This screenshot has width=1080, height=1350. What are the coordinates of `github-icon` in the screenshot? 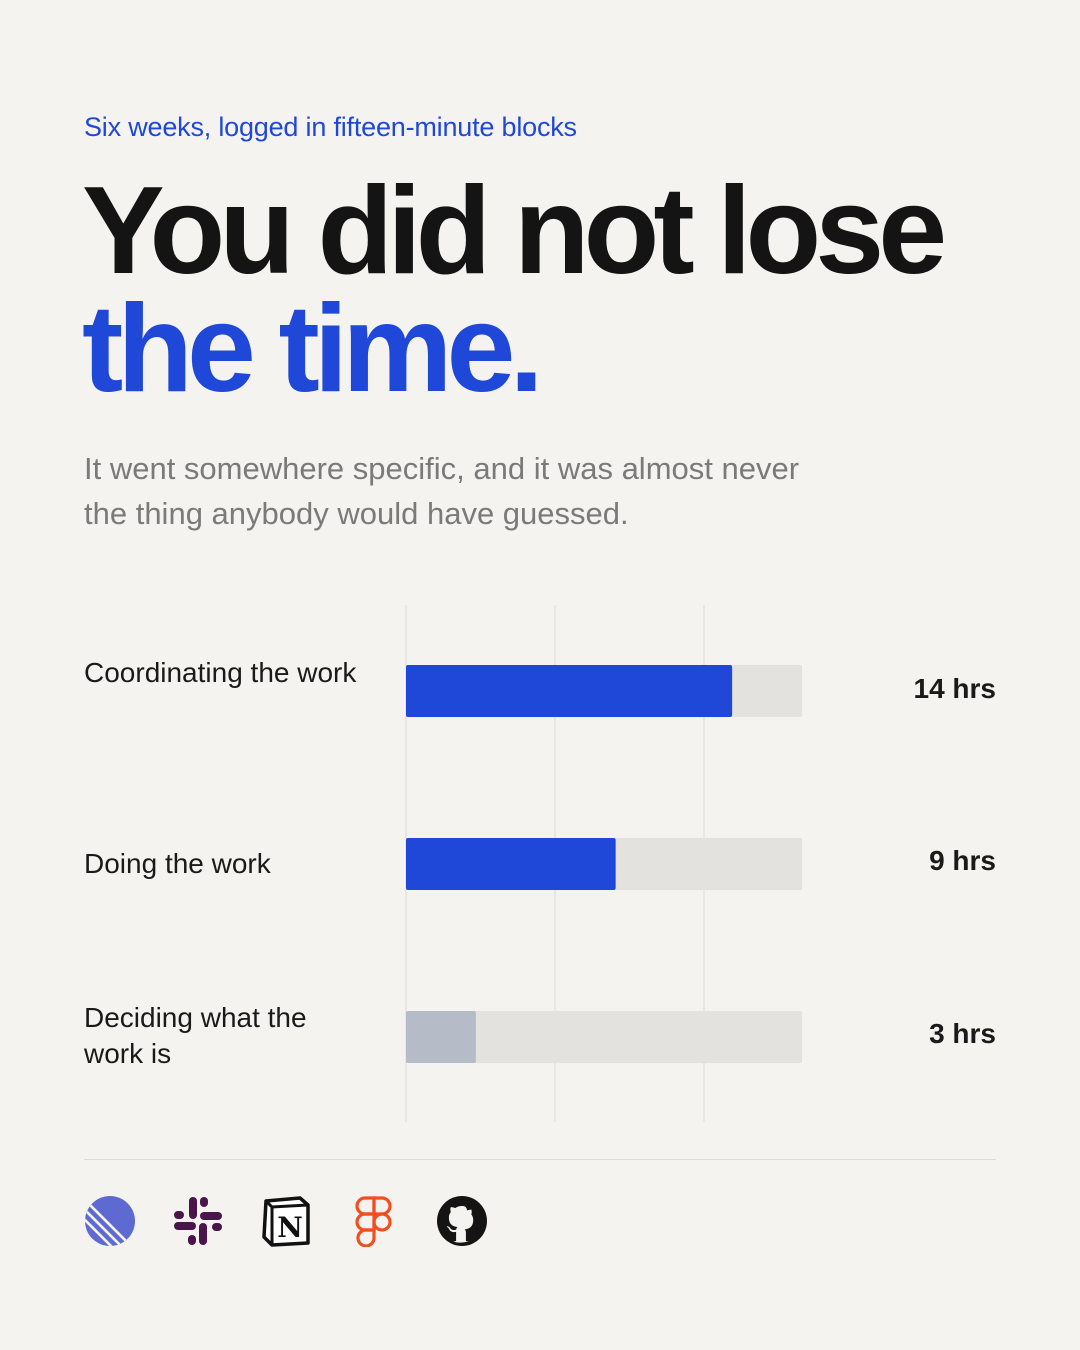 It's located at (462, 1221).